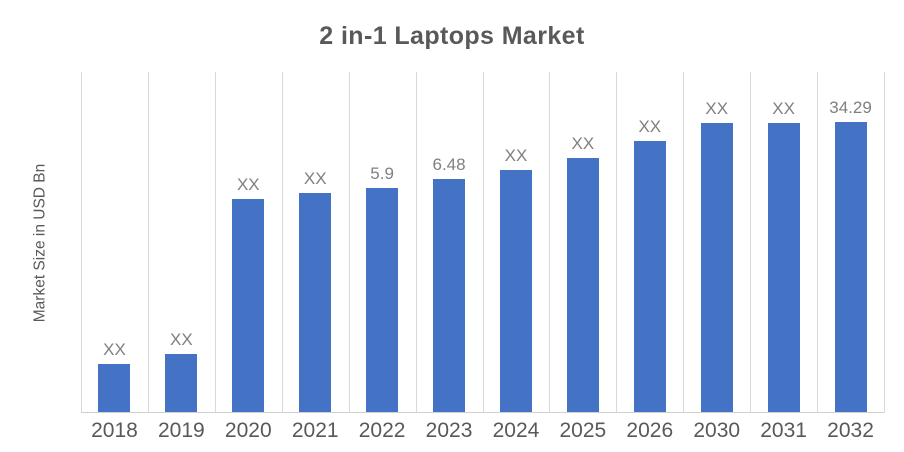  Describe the element at coordinates (717, 430) in the screenshot. I see `x-axis-tick-label: 2030` at that location.